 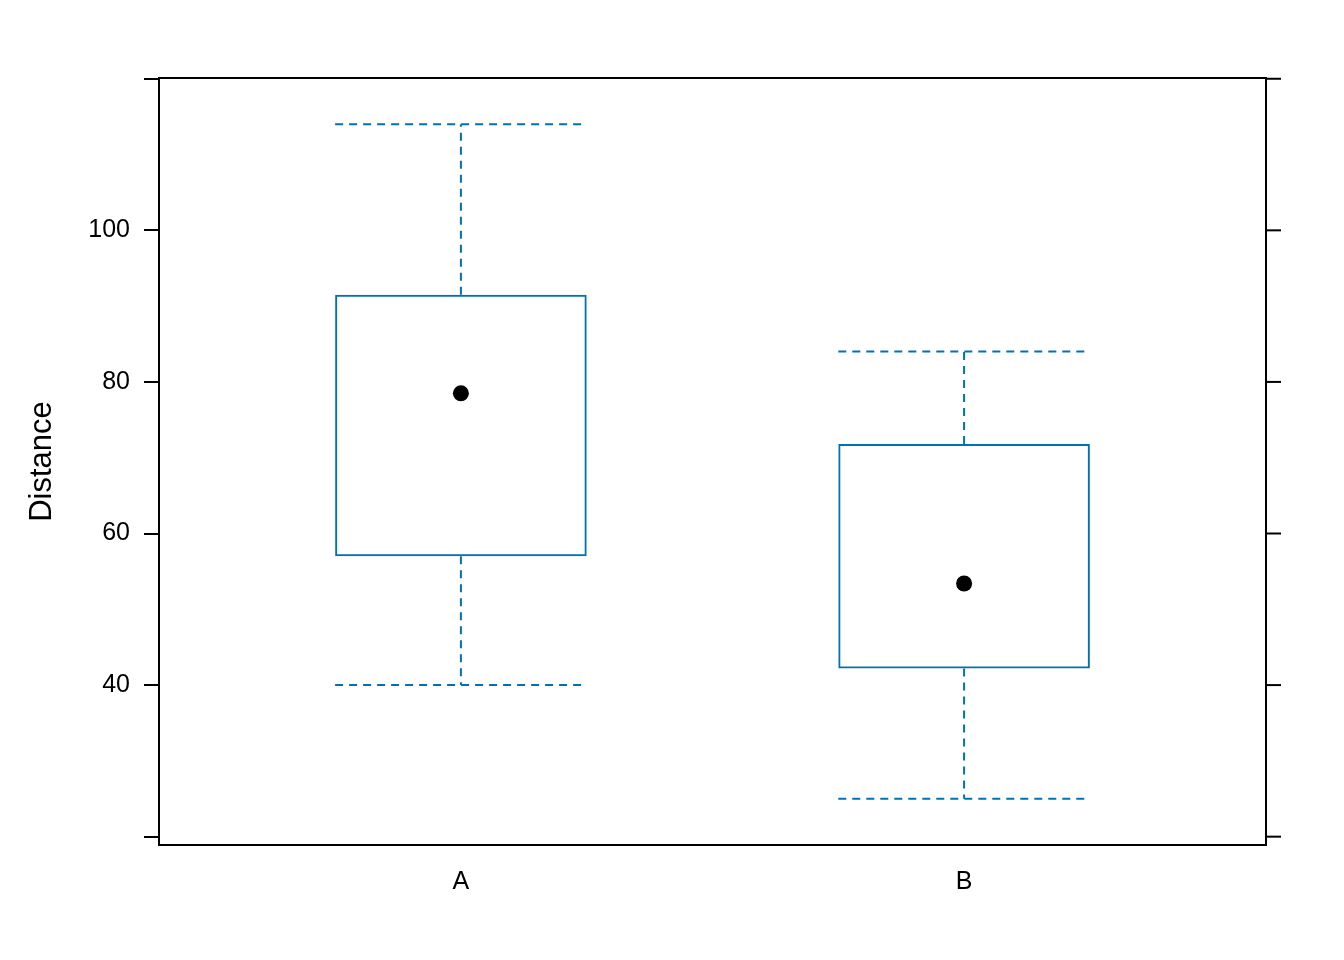 What do you see at coordinates (116, 531) in the screenshot?
I see `y-tick-label: 60` at bounding box center [116, 531].